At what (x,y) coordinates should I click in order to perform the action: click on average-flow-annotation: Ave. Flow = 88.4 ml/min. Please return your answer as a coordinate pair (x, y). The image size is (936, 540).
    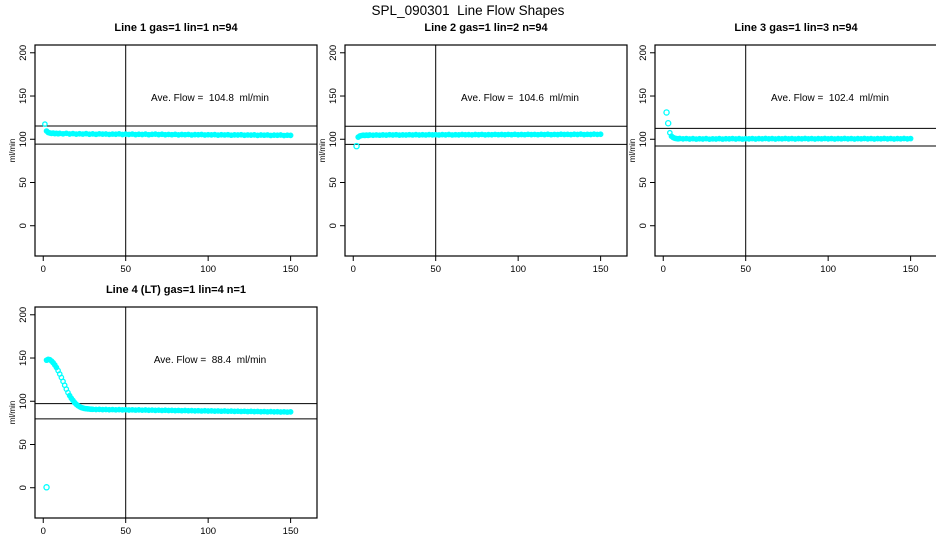
    Looking at the image, I should click on (210, 360).